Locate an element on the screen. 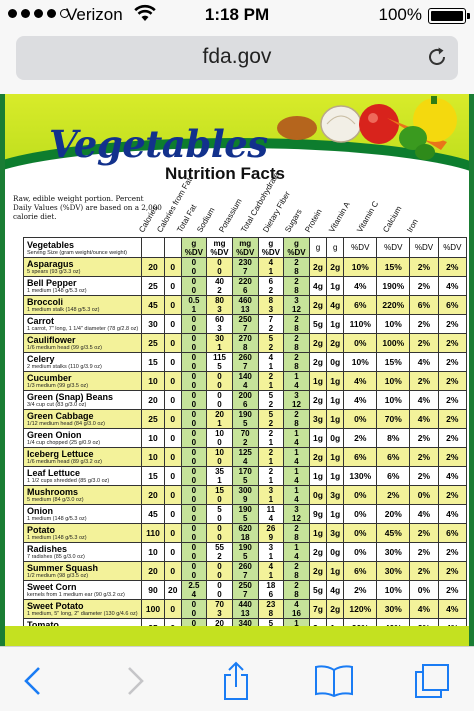 This screenshot has width=474, height=711. sodium-cell-dv: 0 is located at coordinates (219, 271).